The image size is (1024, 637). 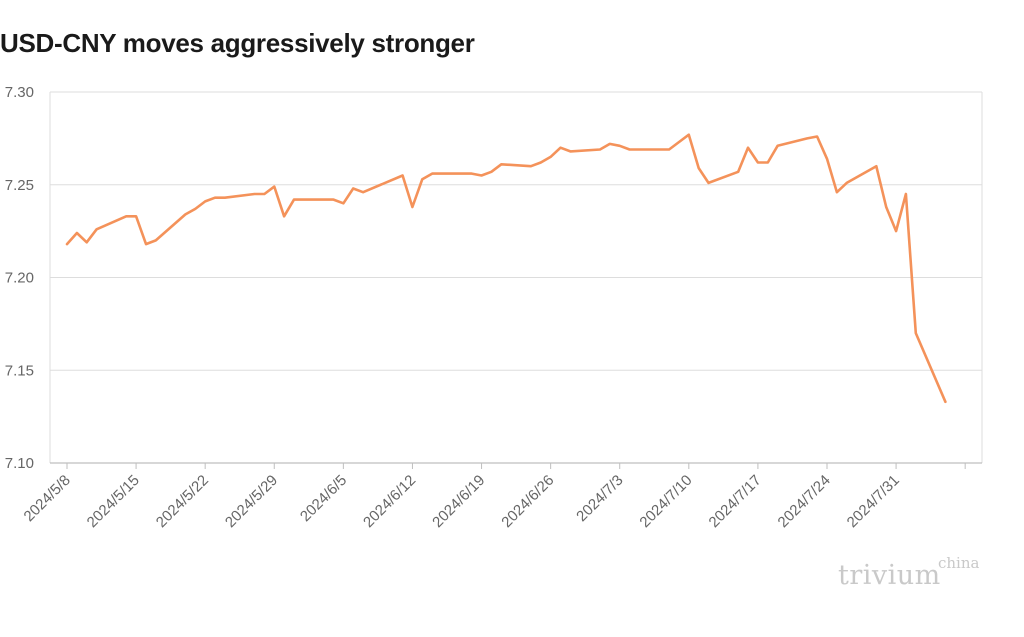 What do you see at coordinates (599, 498) in the screenshot?
I see `x-tick-label: 2024/7/3` at bounding box center [599, 498].